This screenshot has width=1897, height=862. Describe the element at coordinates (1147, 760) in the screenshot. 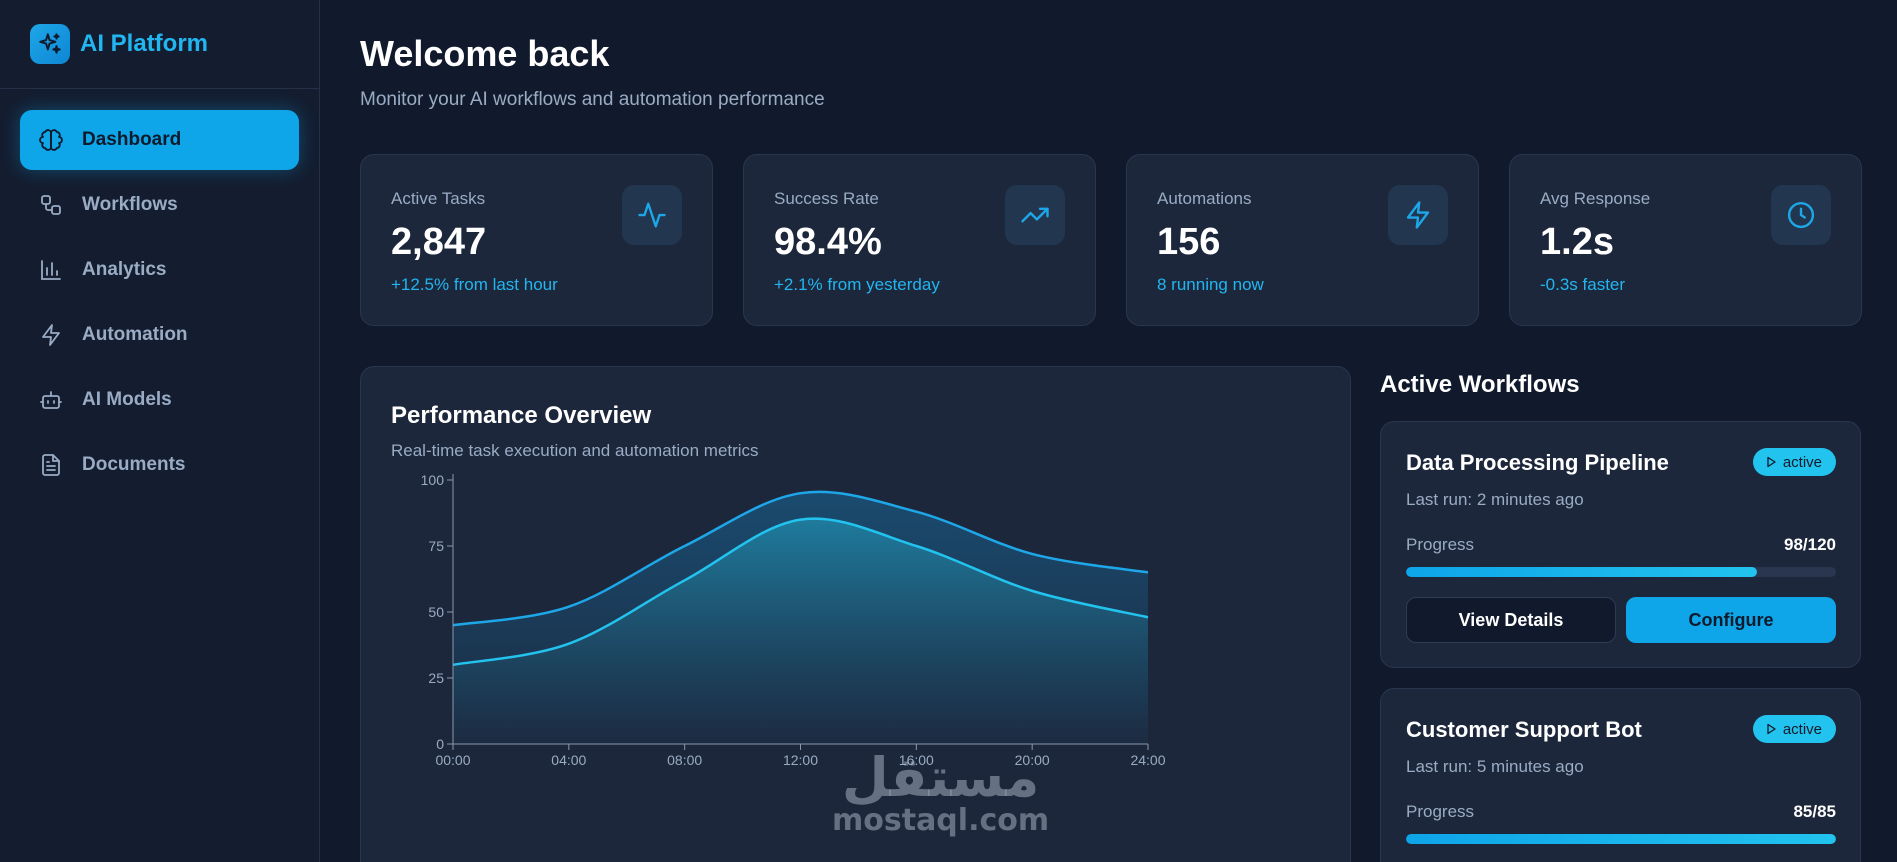

I see `x-tick-label: 24:00` at that location.